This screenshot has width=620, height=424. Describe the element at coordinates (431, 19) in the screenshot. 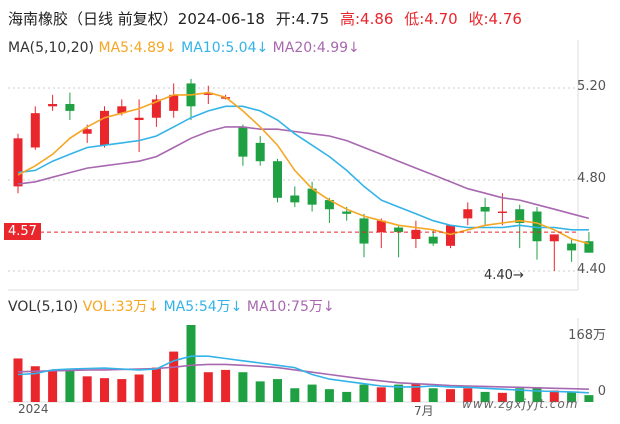

I see `low-price: 低:4.70` at that location.